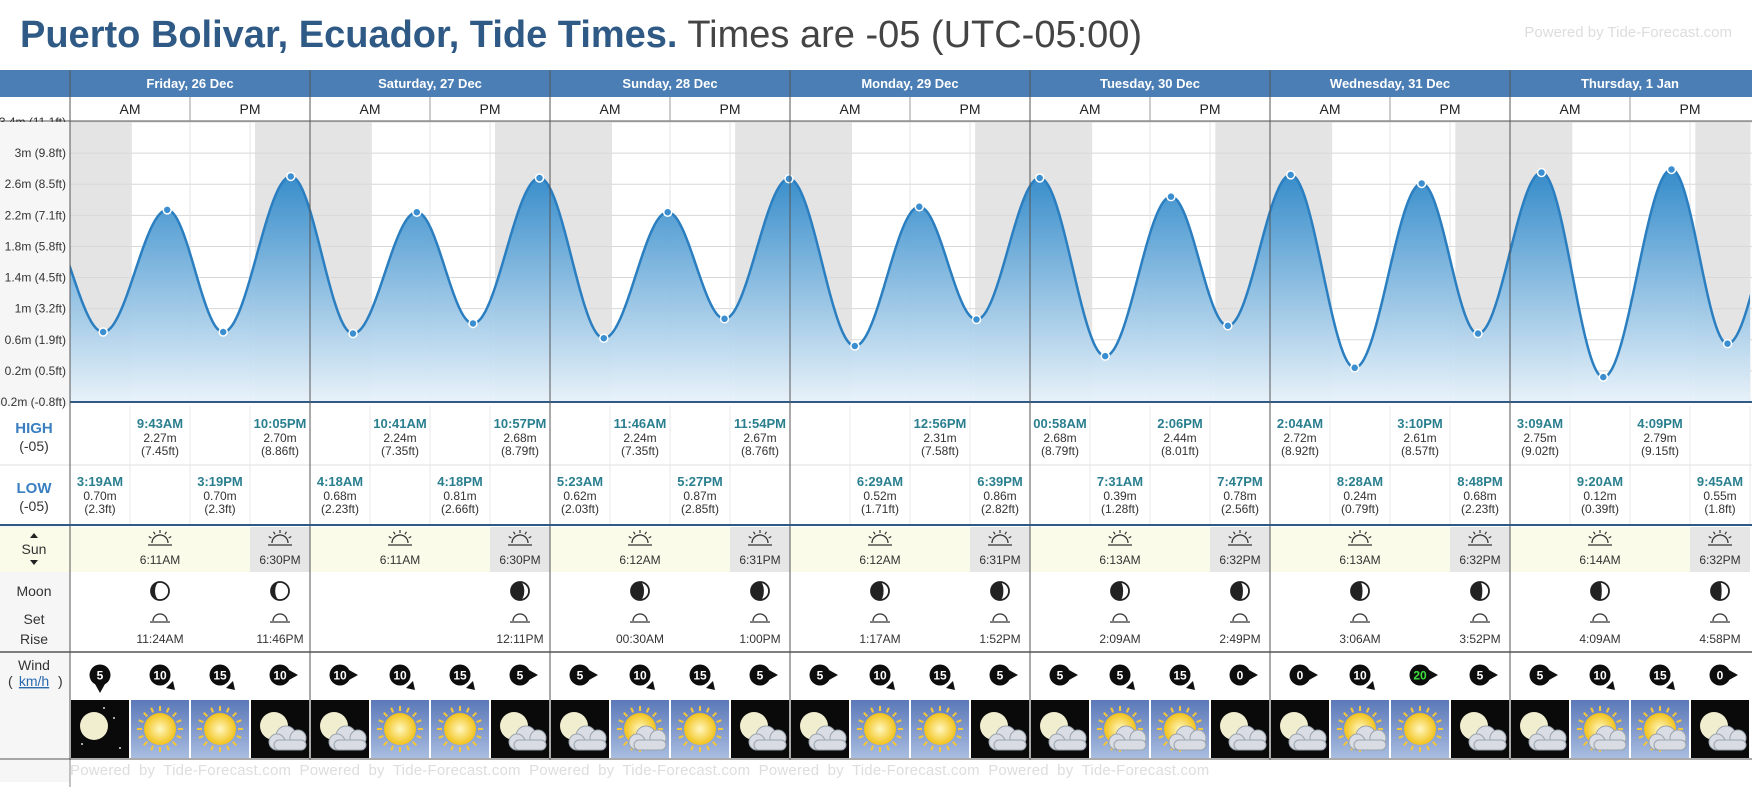 The image size is (1752, 787). What do you see at coordinates (760, 676) in the screenshot?
I see `wind-speed: 5` at bounding box center [760, 676].